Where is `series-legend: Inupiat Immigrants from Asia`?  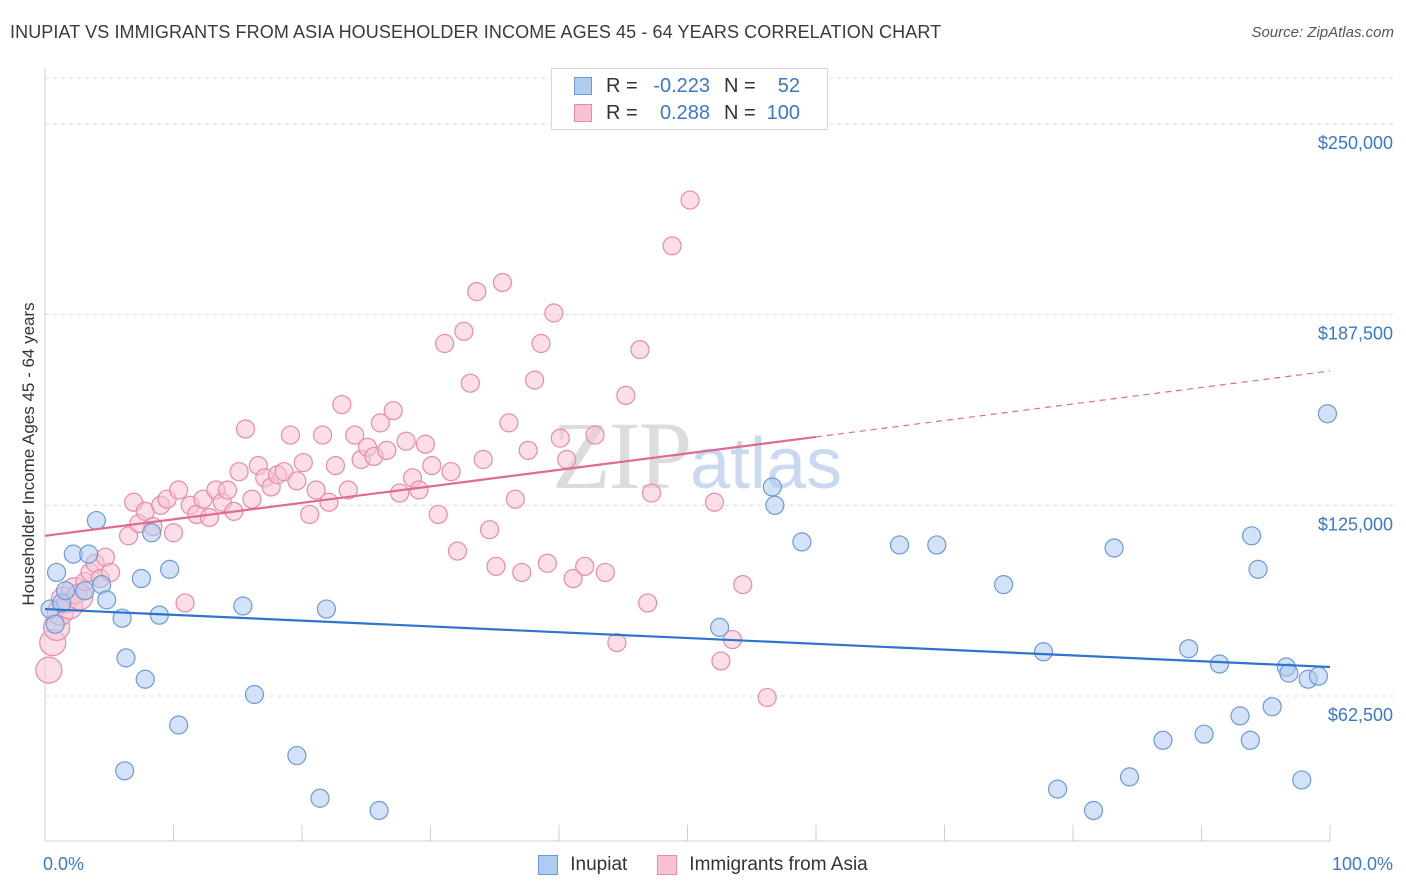 series-legend: Inupiat Immigrants from Asia is located at coordinates (703, 865).